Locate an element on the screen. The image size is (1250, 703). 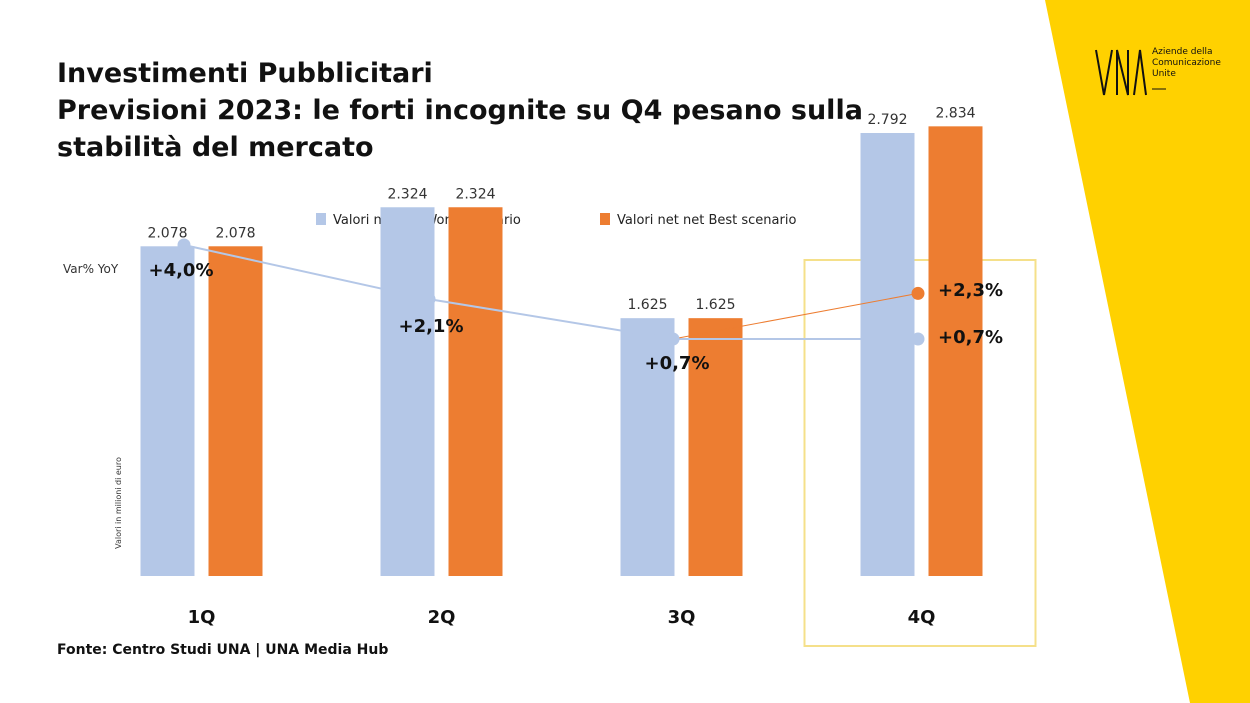
line-point-best-4q is located at coordinates (918, 293).